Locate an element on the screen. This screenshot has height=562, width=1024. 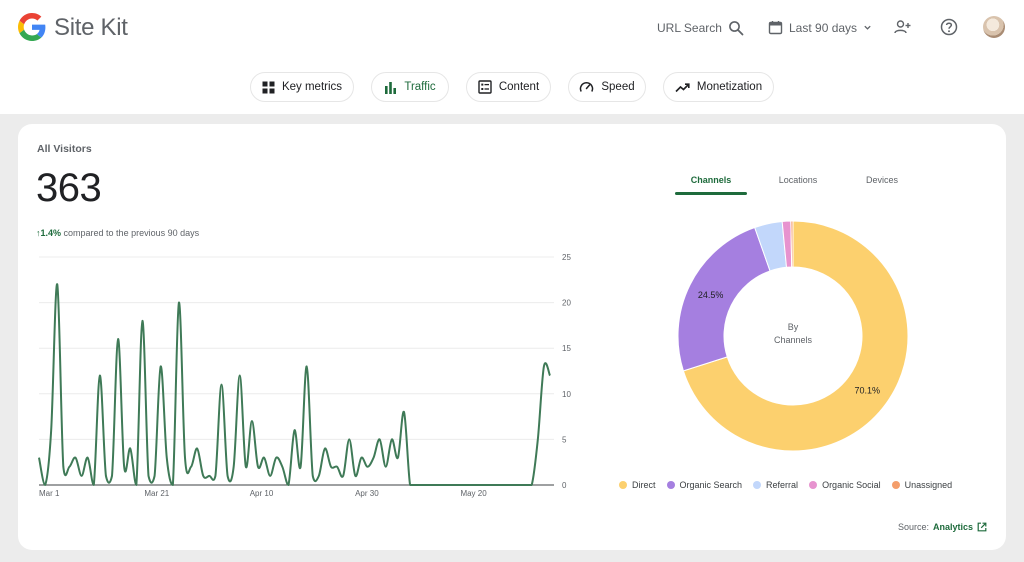
tab-label: Content is located at coordinates (519, 87).